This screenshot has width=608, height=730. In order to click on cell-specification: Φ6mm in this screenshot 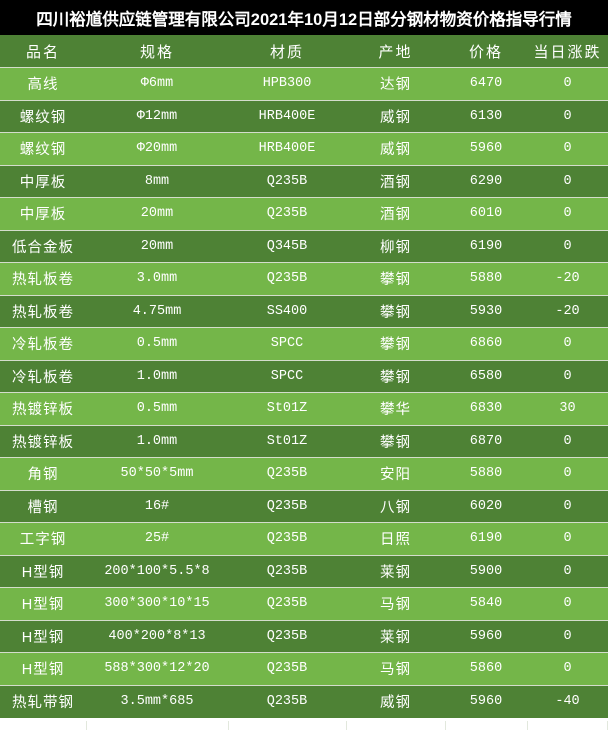, I will do `click(157, 84)`.